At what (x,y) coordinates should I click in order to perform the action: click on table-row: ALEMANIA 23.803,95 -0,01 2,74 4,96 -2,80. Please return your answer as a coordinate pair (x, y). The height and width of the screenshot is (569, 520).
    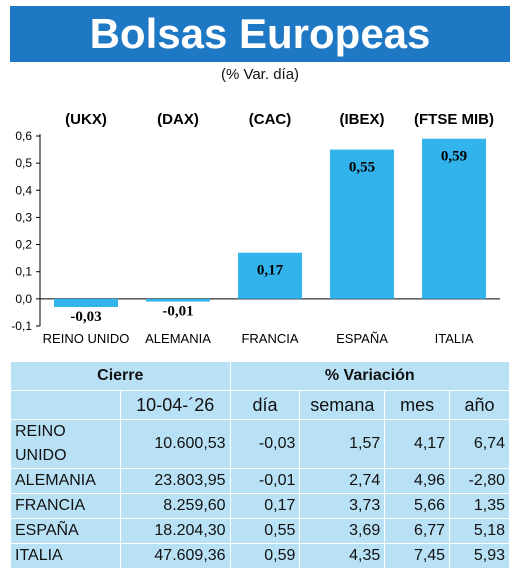
    Looking at the image, I should click on (260, 481).